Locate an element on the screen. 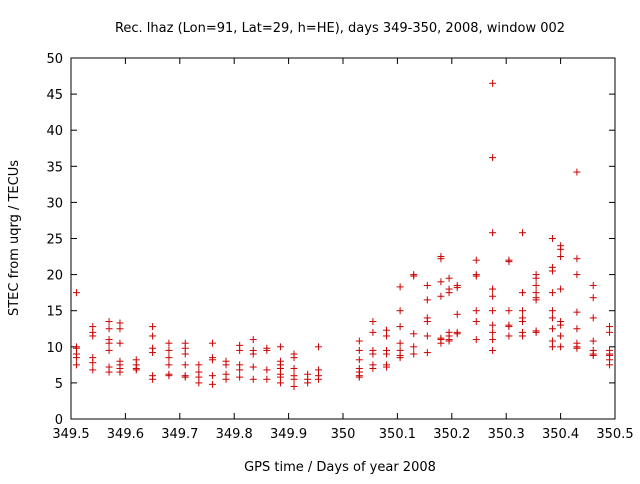 The image size is (640, 484). x-tick-label: 350.5 is located at coordinates (614, 434).